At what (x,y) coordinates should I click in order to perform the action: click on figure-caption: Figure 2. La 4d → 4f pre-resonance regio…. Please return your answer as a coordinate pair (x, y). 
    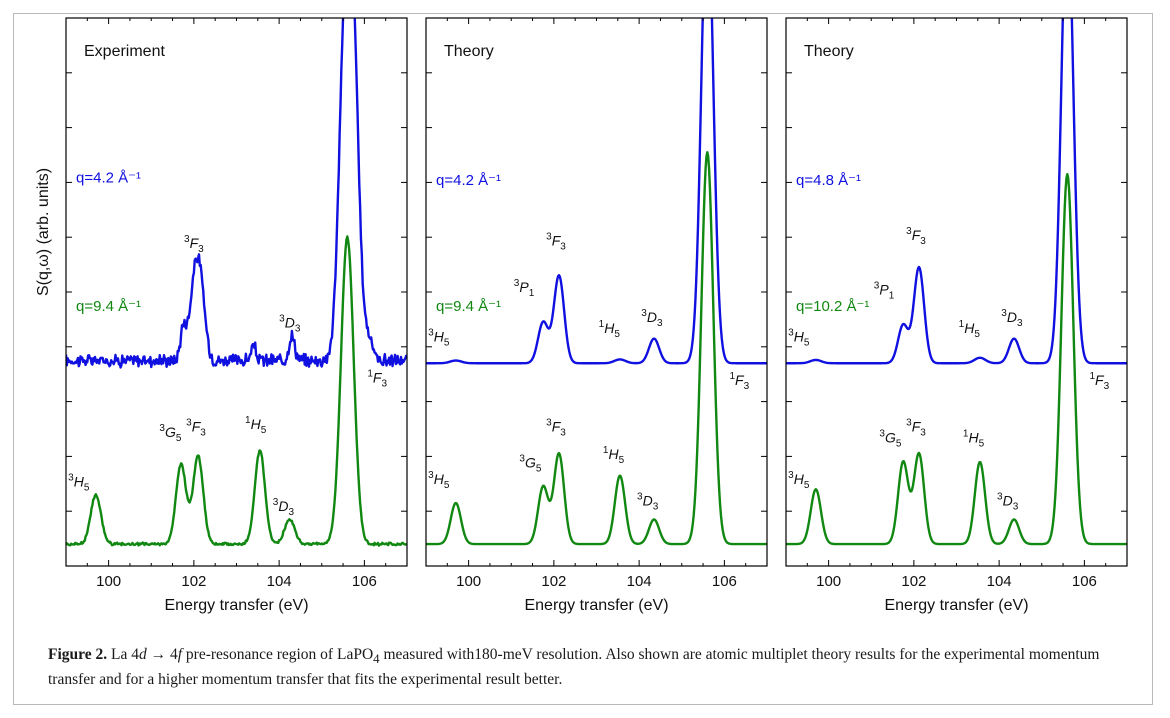
    Looking at the image, I should click on (588, 667).